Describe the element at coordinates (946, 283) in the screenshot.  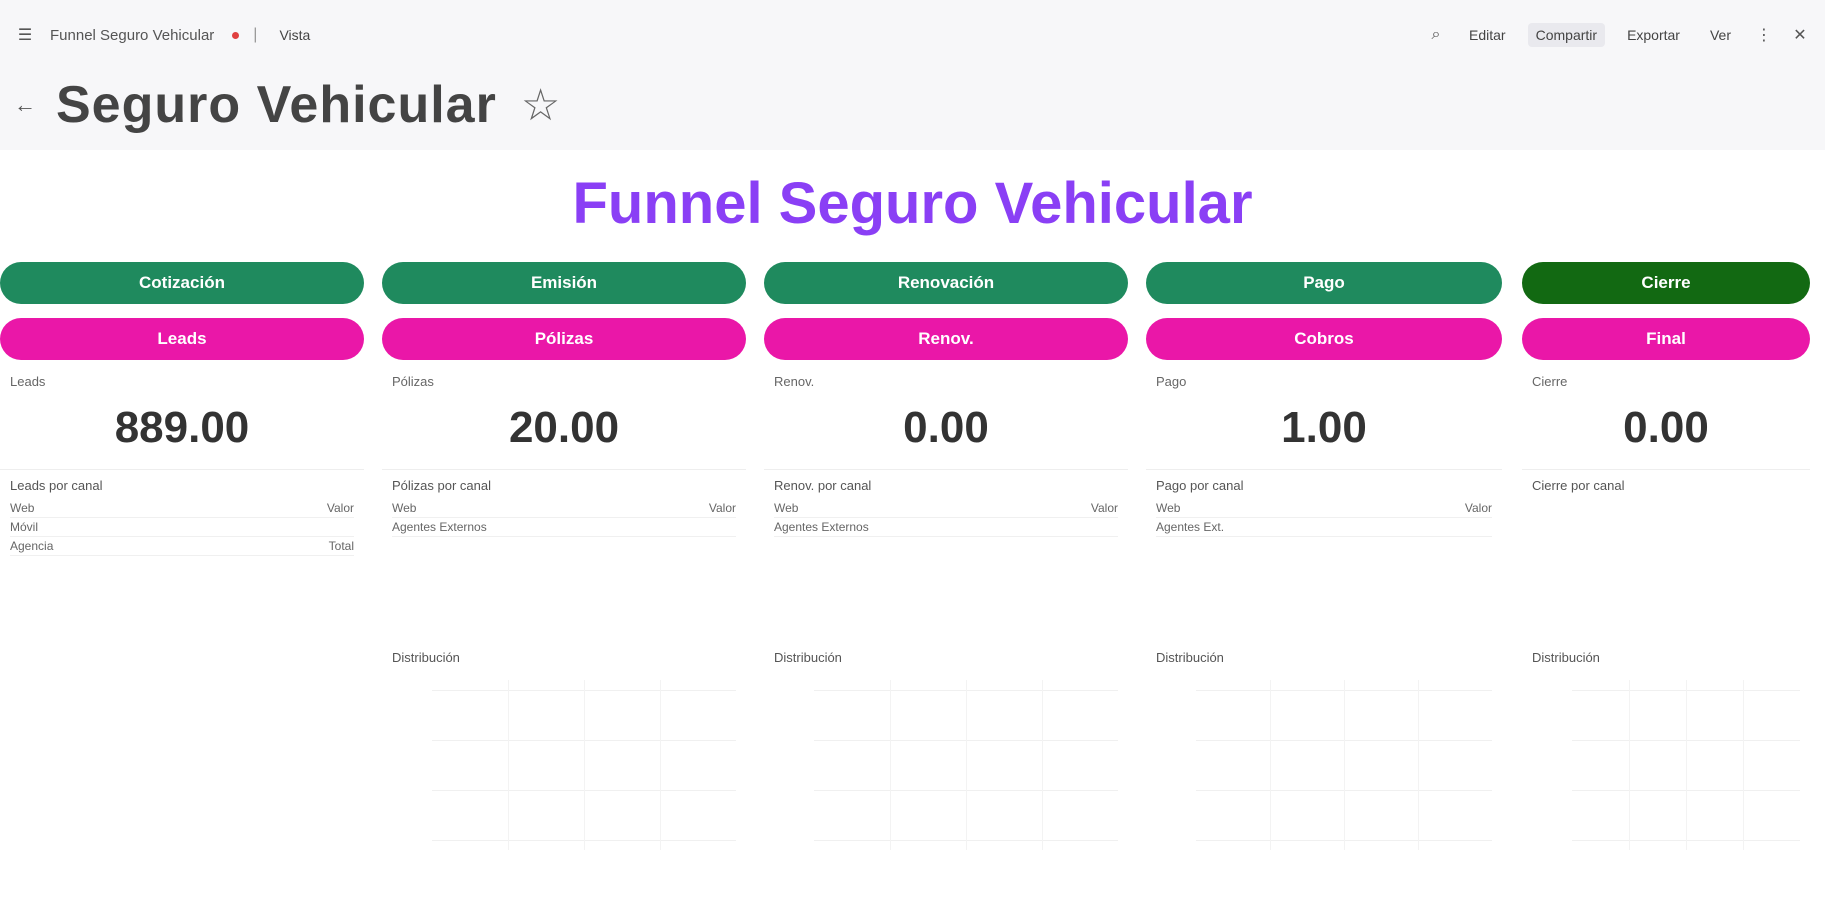
I see `stage-pill: Renovación` at that location.